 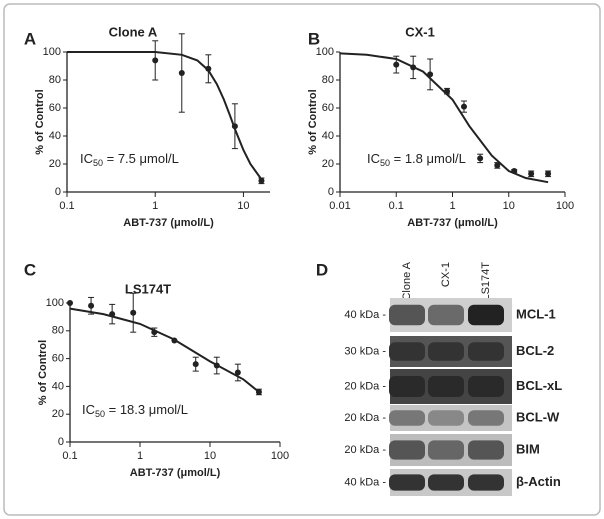 I want to click on chart-title: LS174T, so click(x=148, y=288).